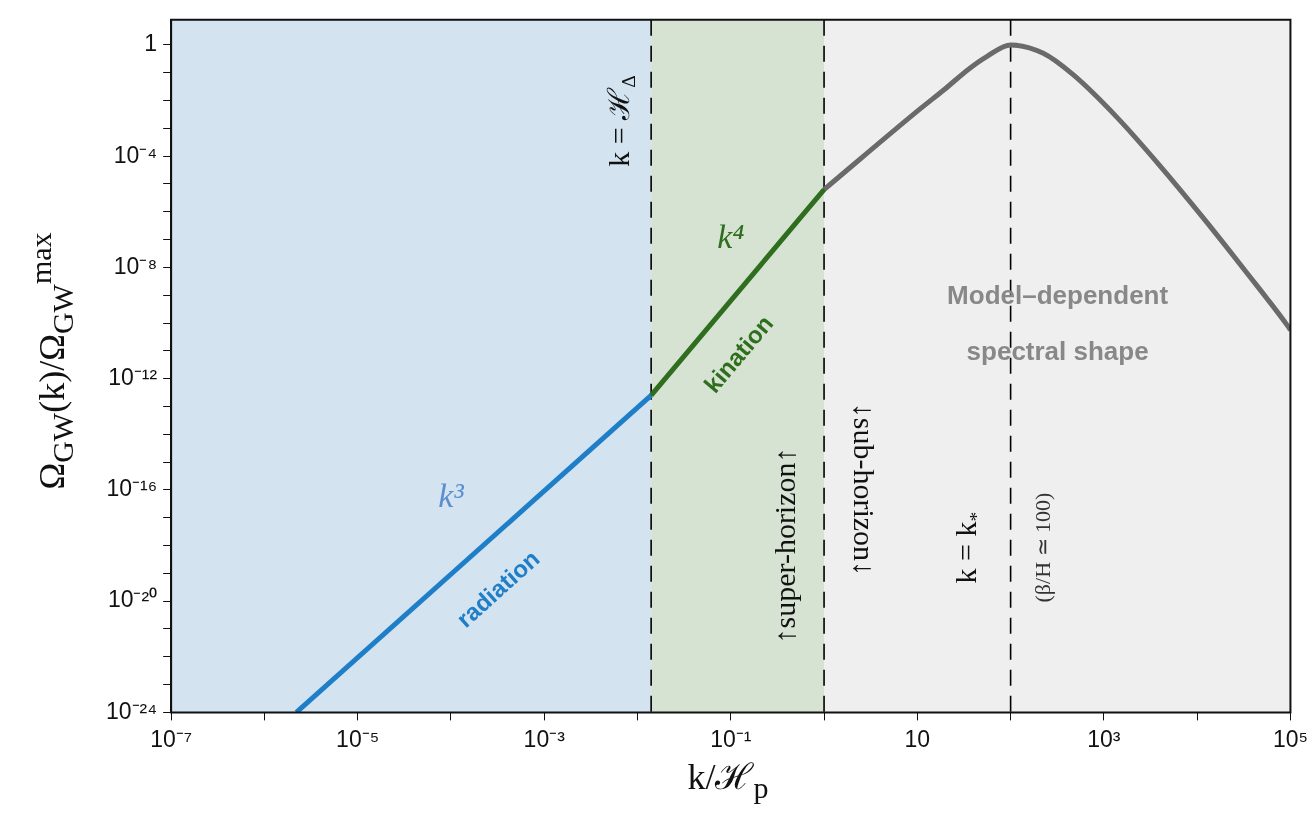 The image size is (1314, 822). What do you see at coordinates (1057, 351) in the screenshot?
I see `annotation: spectral shape` at bounding box center [1057, 351].